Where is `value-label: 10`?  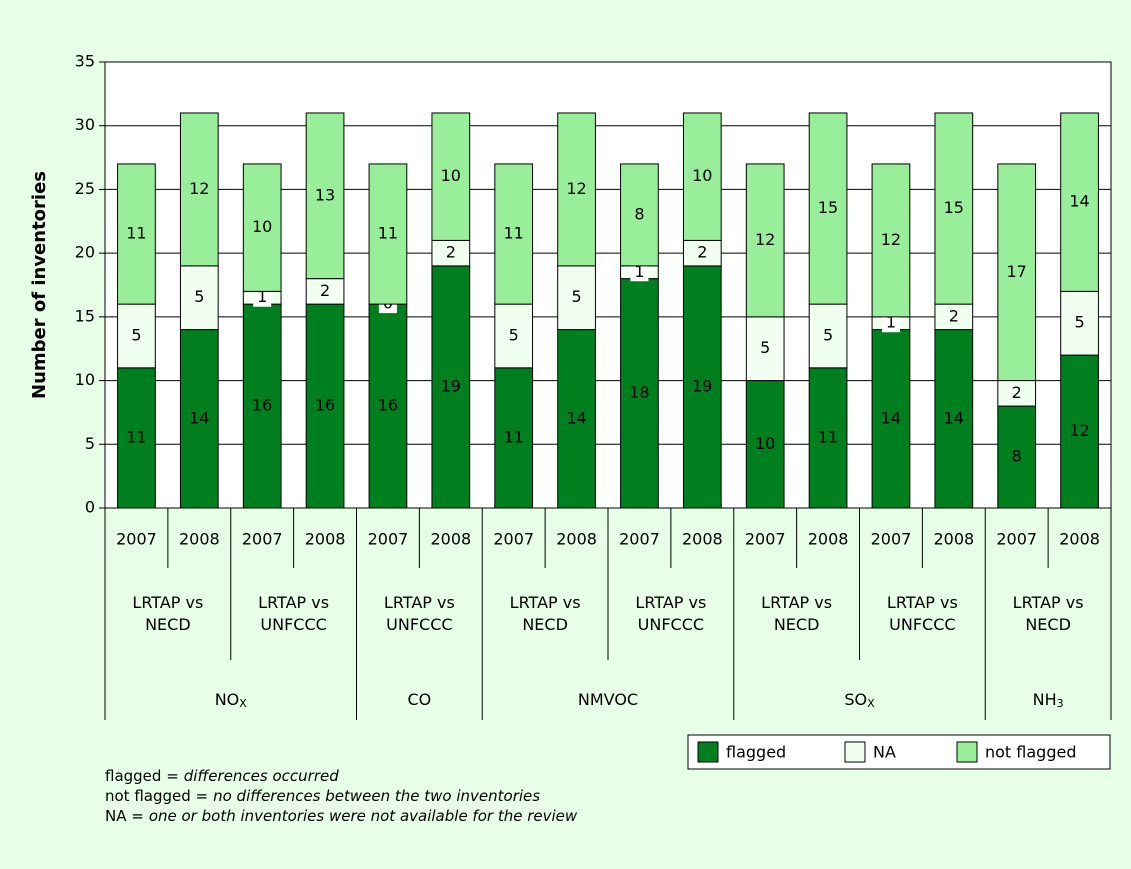 value-label: 10 is located at coordinates (702, 175).